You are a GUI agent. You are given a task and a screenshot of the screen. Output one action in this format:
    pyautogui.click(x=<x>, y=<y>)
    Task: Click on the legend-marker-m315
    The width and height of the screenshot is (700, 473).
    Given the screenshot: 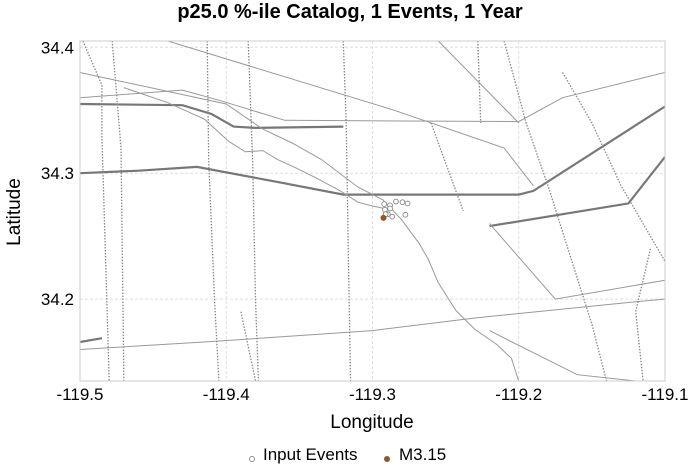 What is the action you would take?
    pyautogui.click(x=387, y=459)
    